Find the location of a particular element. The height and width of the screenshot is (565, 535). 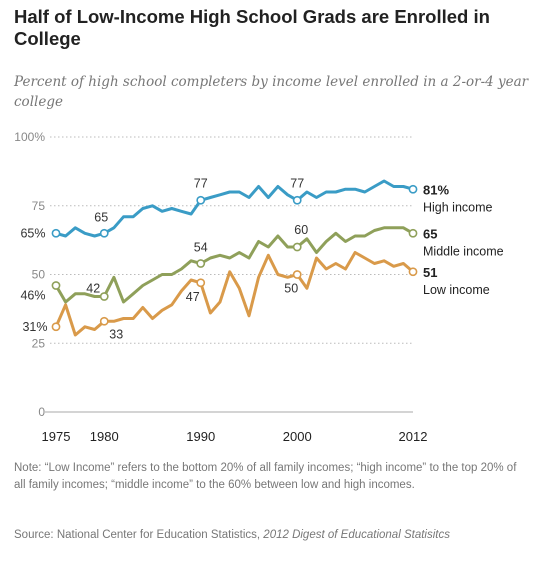

low-income-label-1975: 31% is located at coordinates (34, 327).